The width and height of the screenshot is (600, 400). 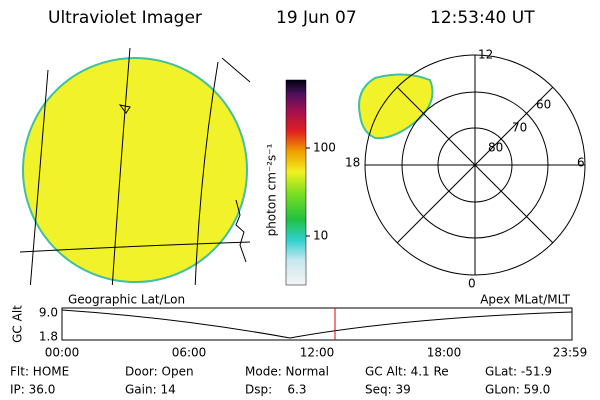 I want to click on status-field: Door: Open, so click(x=159, y=372).